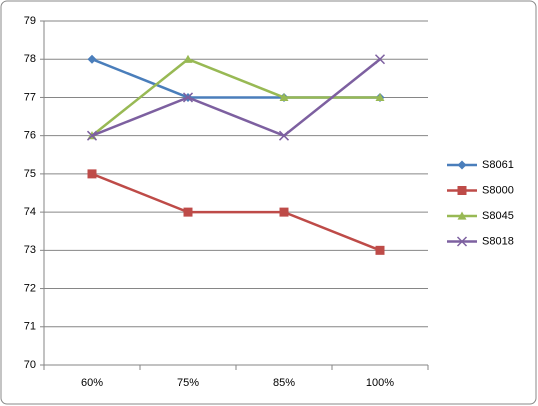 This screenshot has width=538, height=406. What do you see at coordinates (284, 383) in the screenshot?
I see `x-tick-label: 85%` at bounding box center [284, 383].